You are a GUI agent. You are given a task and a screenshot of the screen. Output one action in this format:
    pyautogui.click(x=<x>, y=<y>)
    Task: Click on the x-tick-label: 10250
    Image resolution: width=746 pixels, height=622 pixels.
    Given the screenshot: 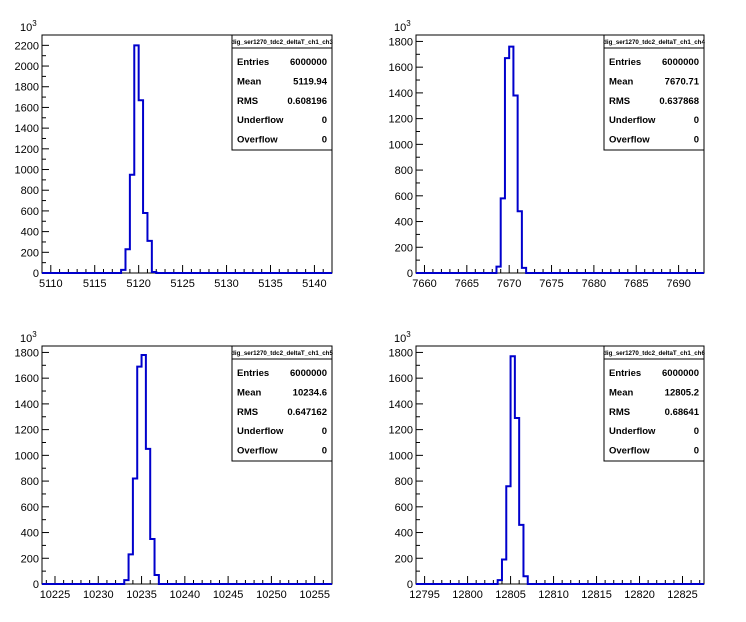 What is the action you would take?
    pyautogui.click(x=271, y=595)
    